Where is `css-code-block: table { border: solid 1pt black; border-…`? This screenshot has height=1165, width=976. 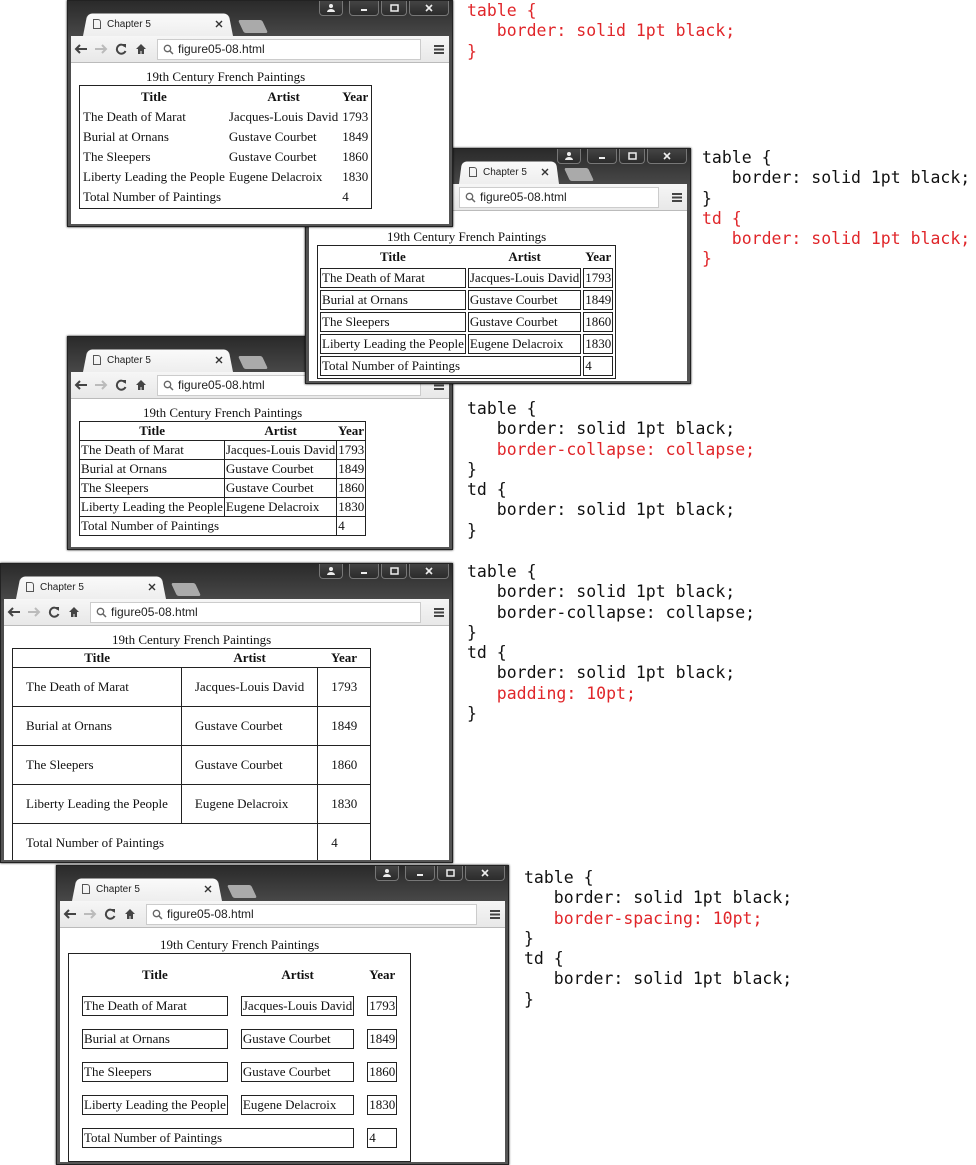
css-code-block: table { border: solid 1pt black; border-… is located at coordinates (611, 643).